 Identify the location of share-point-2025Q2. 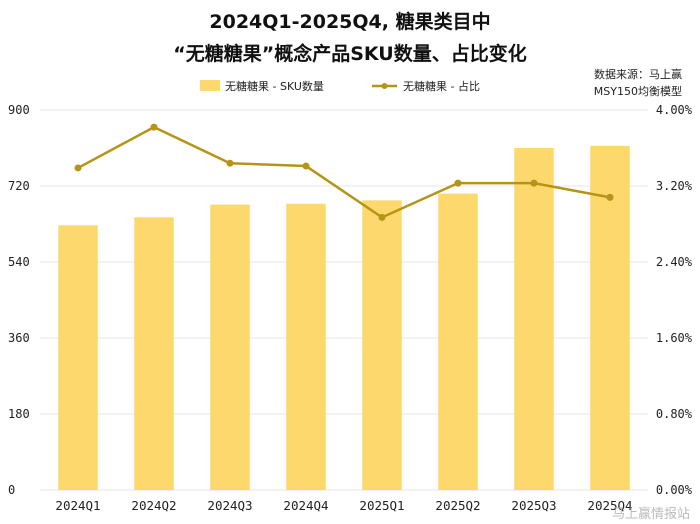
(458, 183).